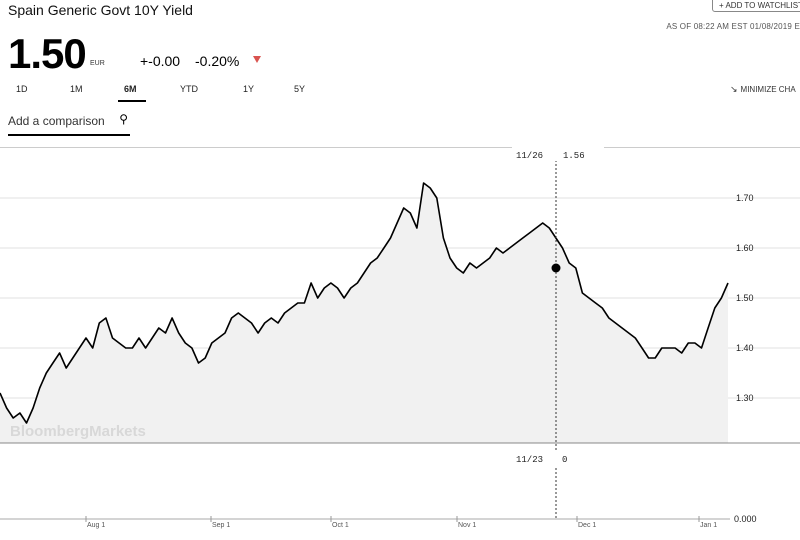 The height and width of the screenshot is (540, 800). Describe the element at coordinates (78, 431) in the screenshot. I see `watermark: BloombergMarkets` at that location.